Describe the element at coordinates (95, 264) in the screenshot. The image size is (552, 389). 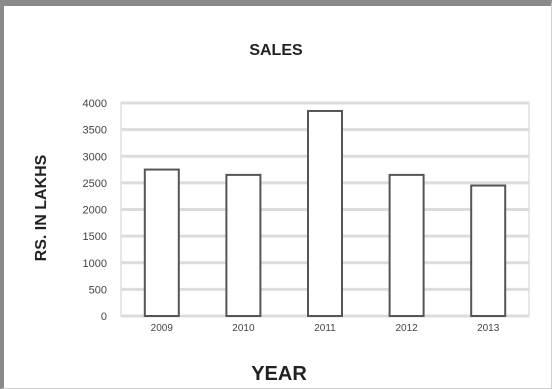
I see `y-tick-label: 1000` at that location.